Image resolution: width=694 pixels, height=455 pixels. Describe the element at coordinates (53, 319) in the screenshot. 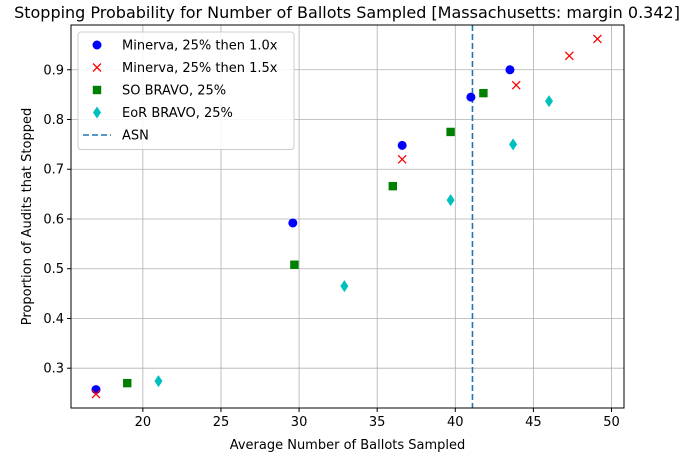

I see `y-tick-label: 0.4` at that location.